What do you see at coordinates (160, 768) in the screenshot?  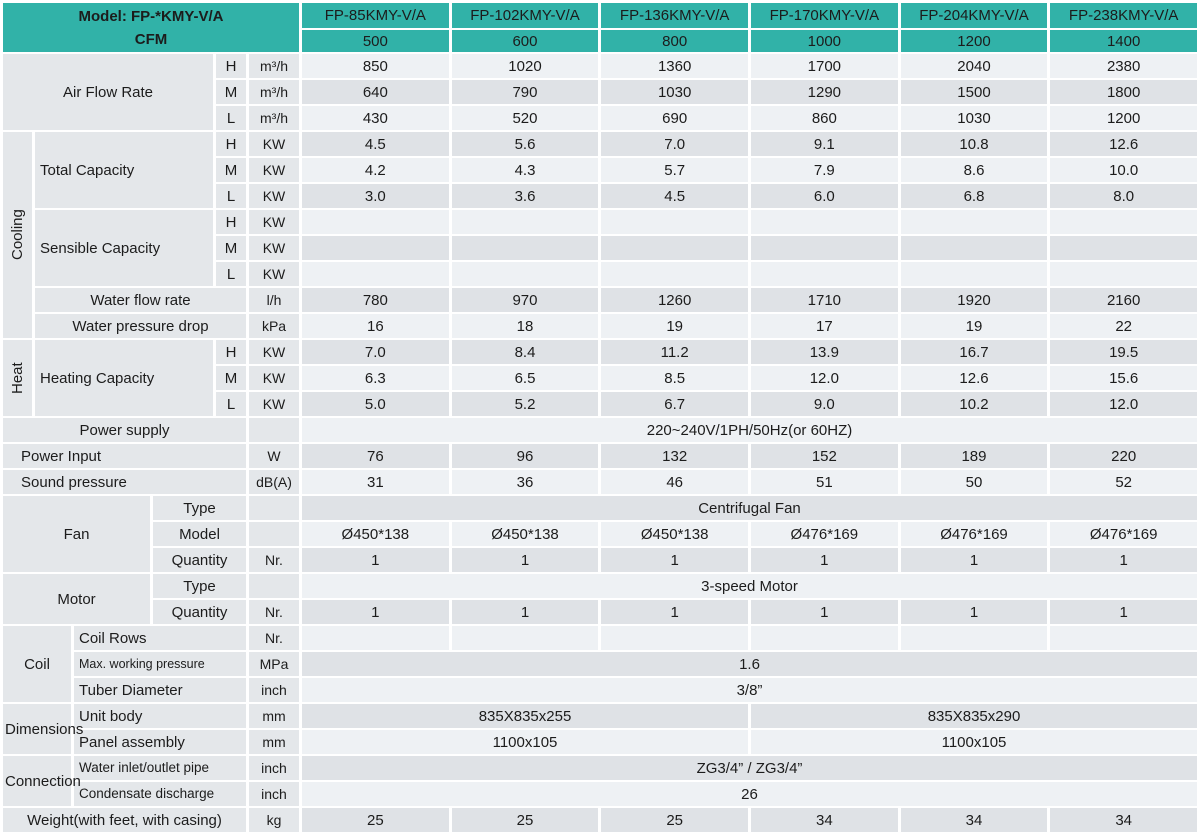 I see `row-label-water-inlet-outlet-pipe: Water inlet/outlet pipe` at bounding box center [160, 768].